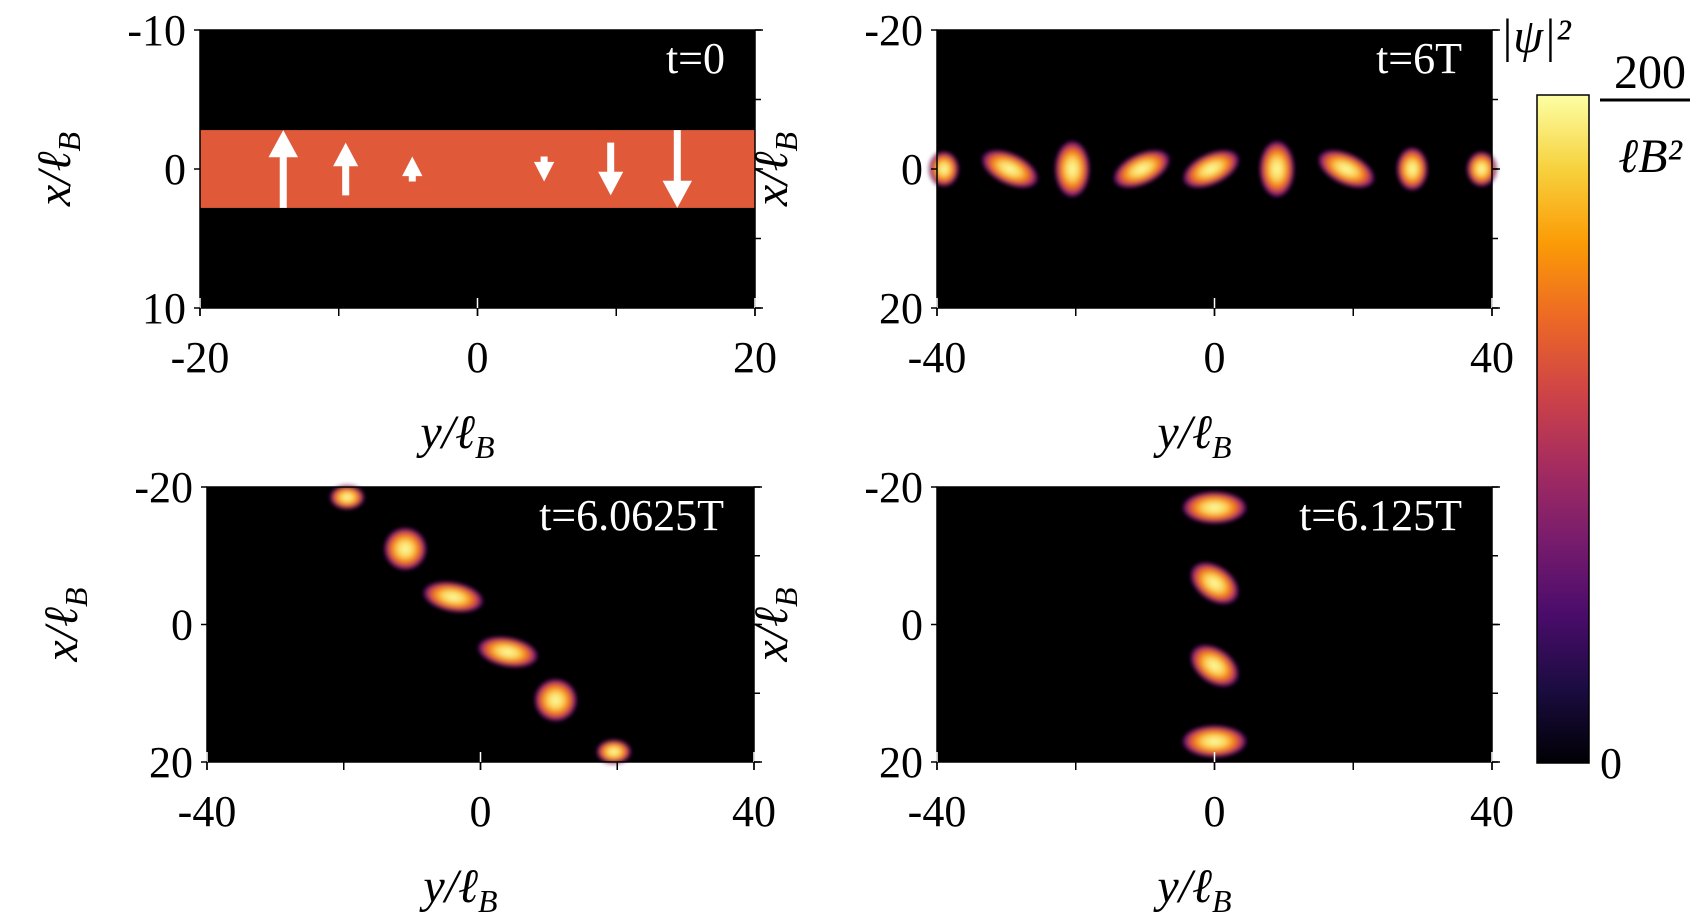 Image resolution: width=1693 pixels, height=922 pixels. What do you see at coordinates (755, 357) in the screenshot?
I see `x-tick-label: 20` at bounding box center [755, 357].